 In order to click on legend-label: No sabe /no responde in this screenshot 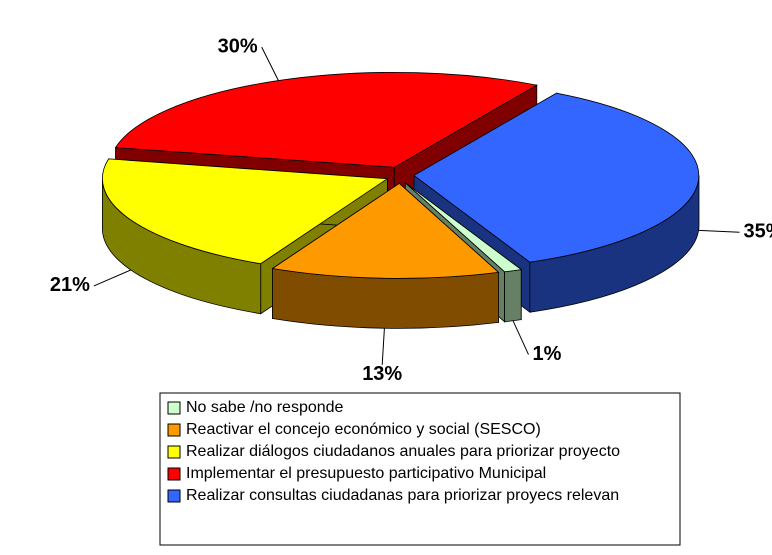, I will do `click(265, 407)`.